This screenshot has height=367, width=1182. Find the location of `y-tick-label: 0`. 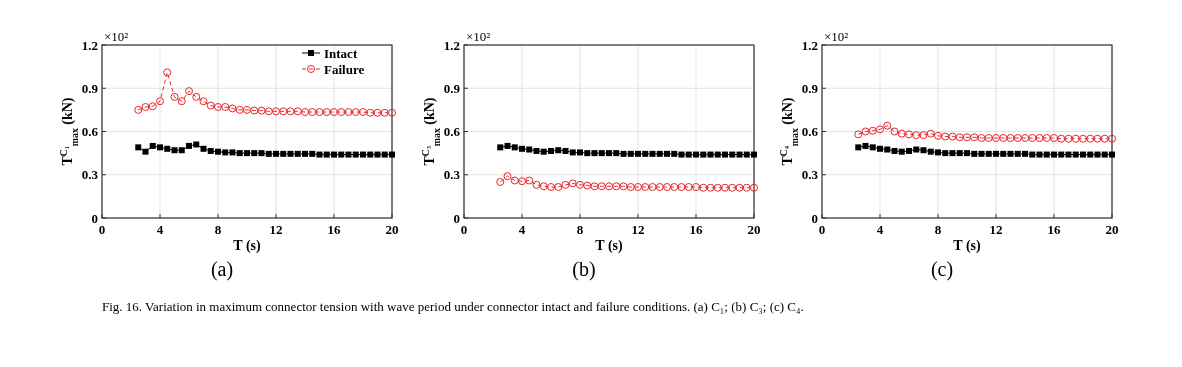

y-tick-label: 0 is located at coordinates (456, 218).